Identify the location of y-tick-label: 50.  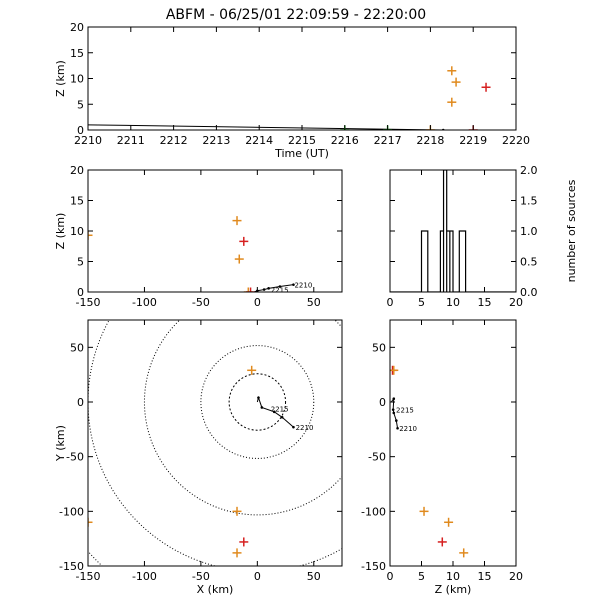
(379, 347).